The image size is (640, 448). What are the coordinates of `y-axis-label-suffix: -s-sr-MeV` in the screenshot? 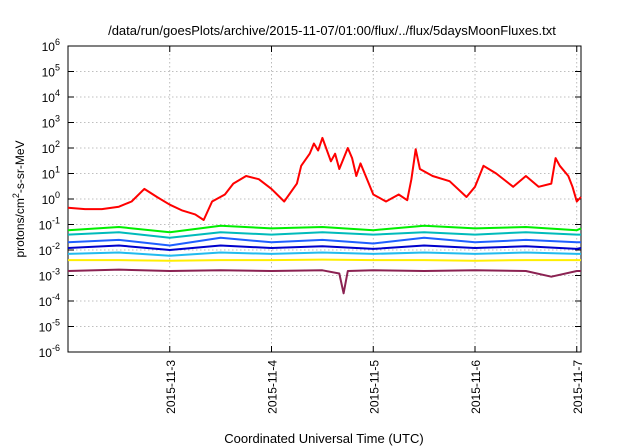 It's located at (20, 166).